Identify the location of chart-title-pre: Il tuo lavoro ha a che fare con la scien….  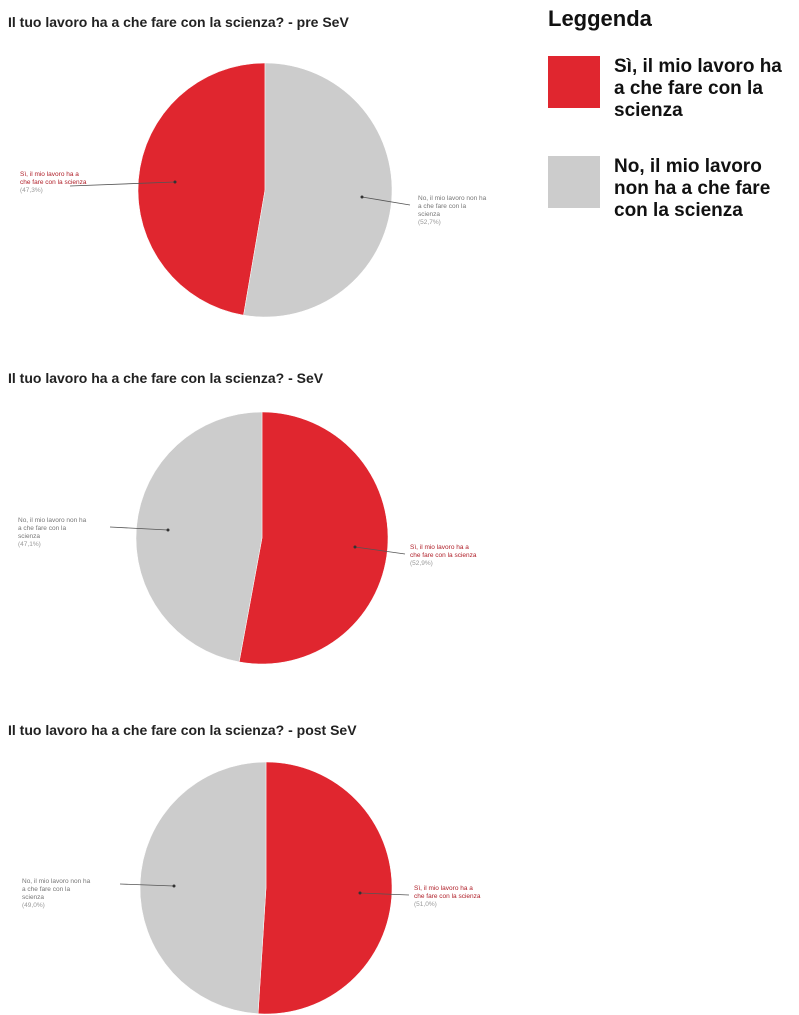
(178, 22).